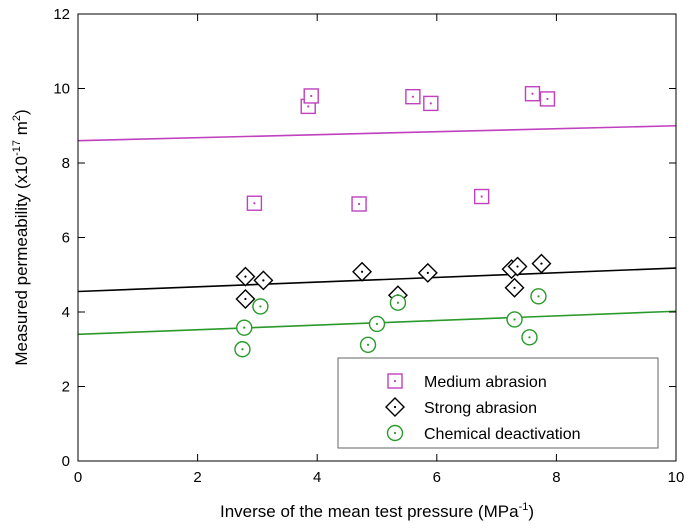  I want to click on legend-entry: Medium abrasion, so click(467, 382).